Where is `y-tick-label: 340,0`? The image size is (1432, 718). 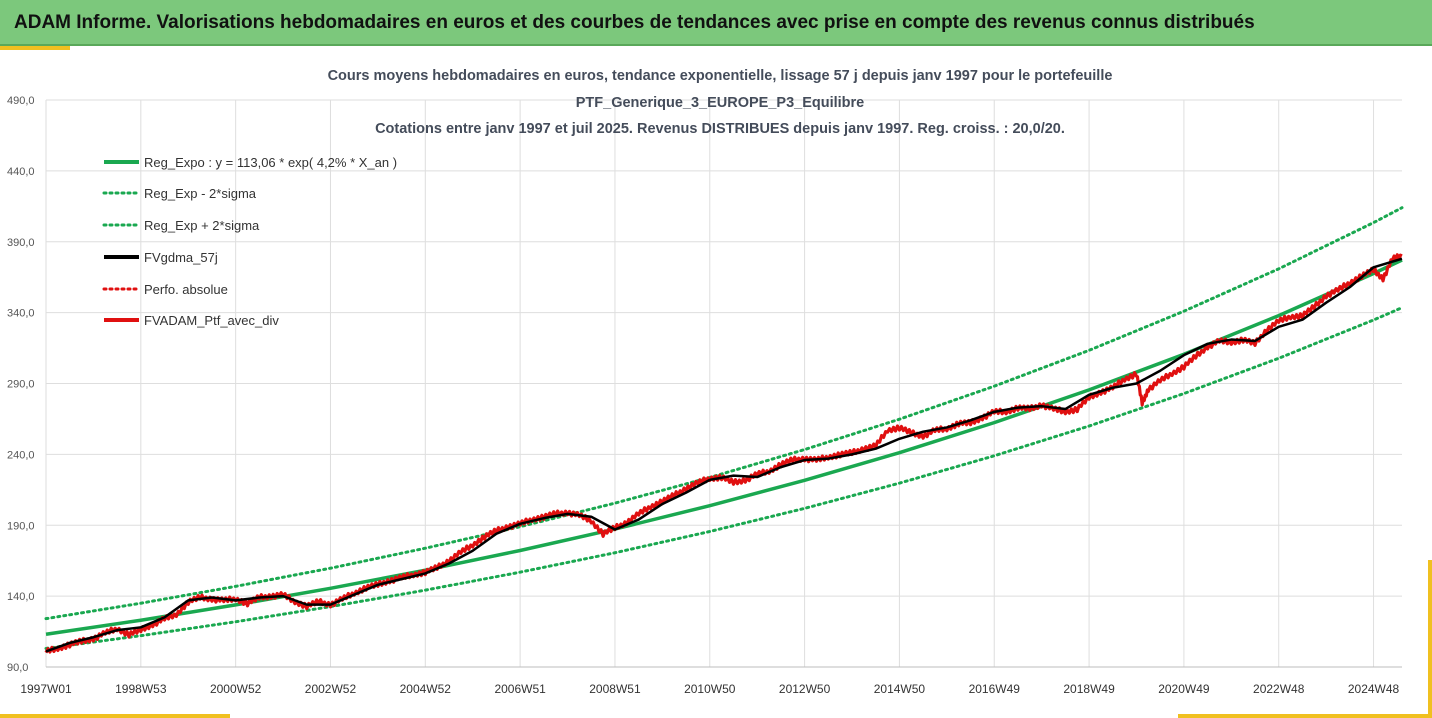 y-tick-label: 340,0 is located at coordinates (21, 314).